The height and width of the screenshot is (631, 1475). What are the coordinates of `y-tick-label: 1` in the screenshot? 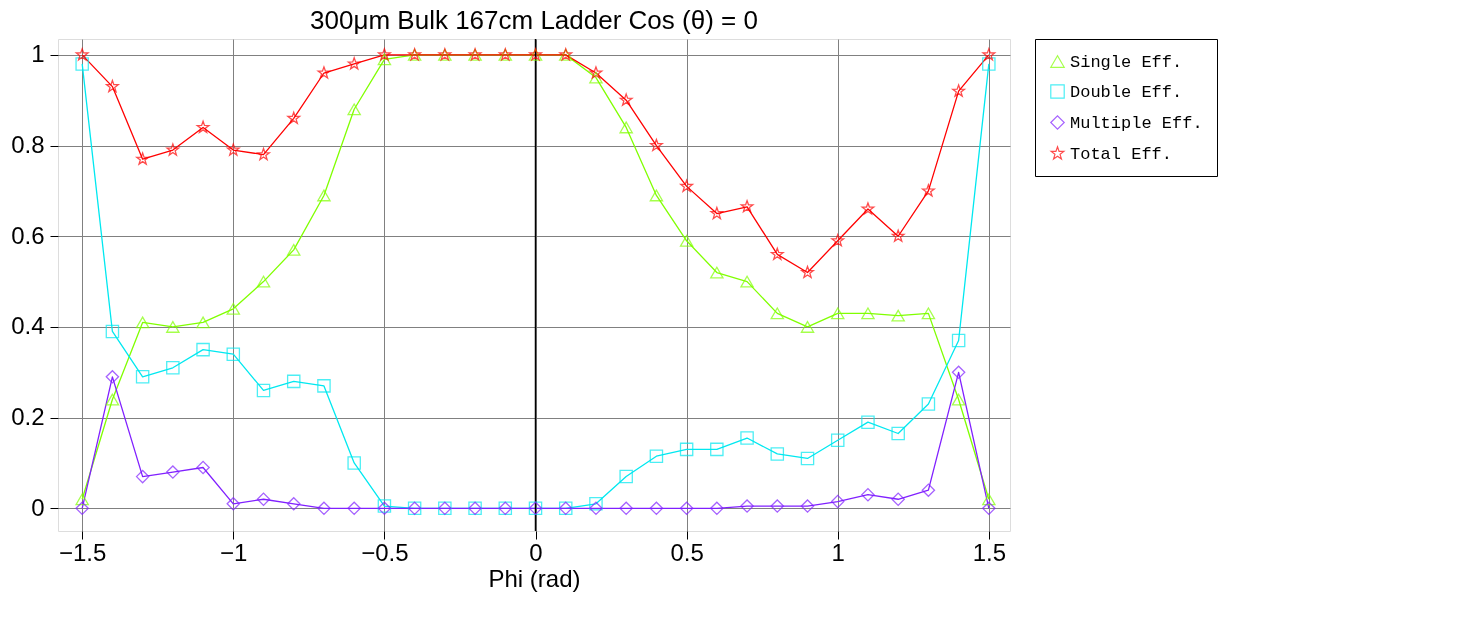 It's located at (38, 54).